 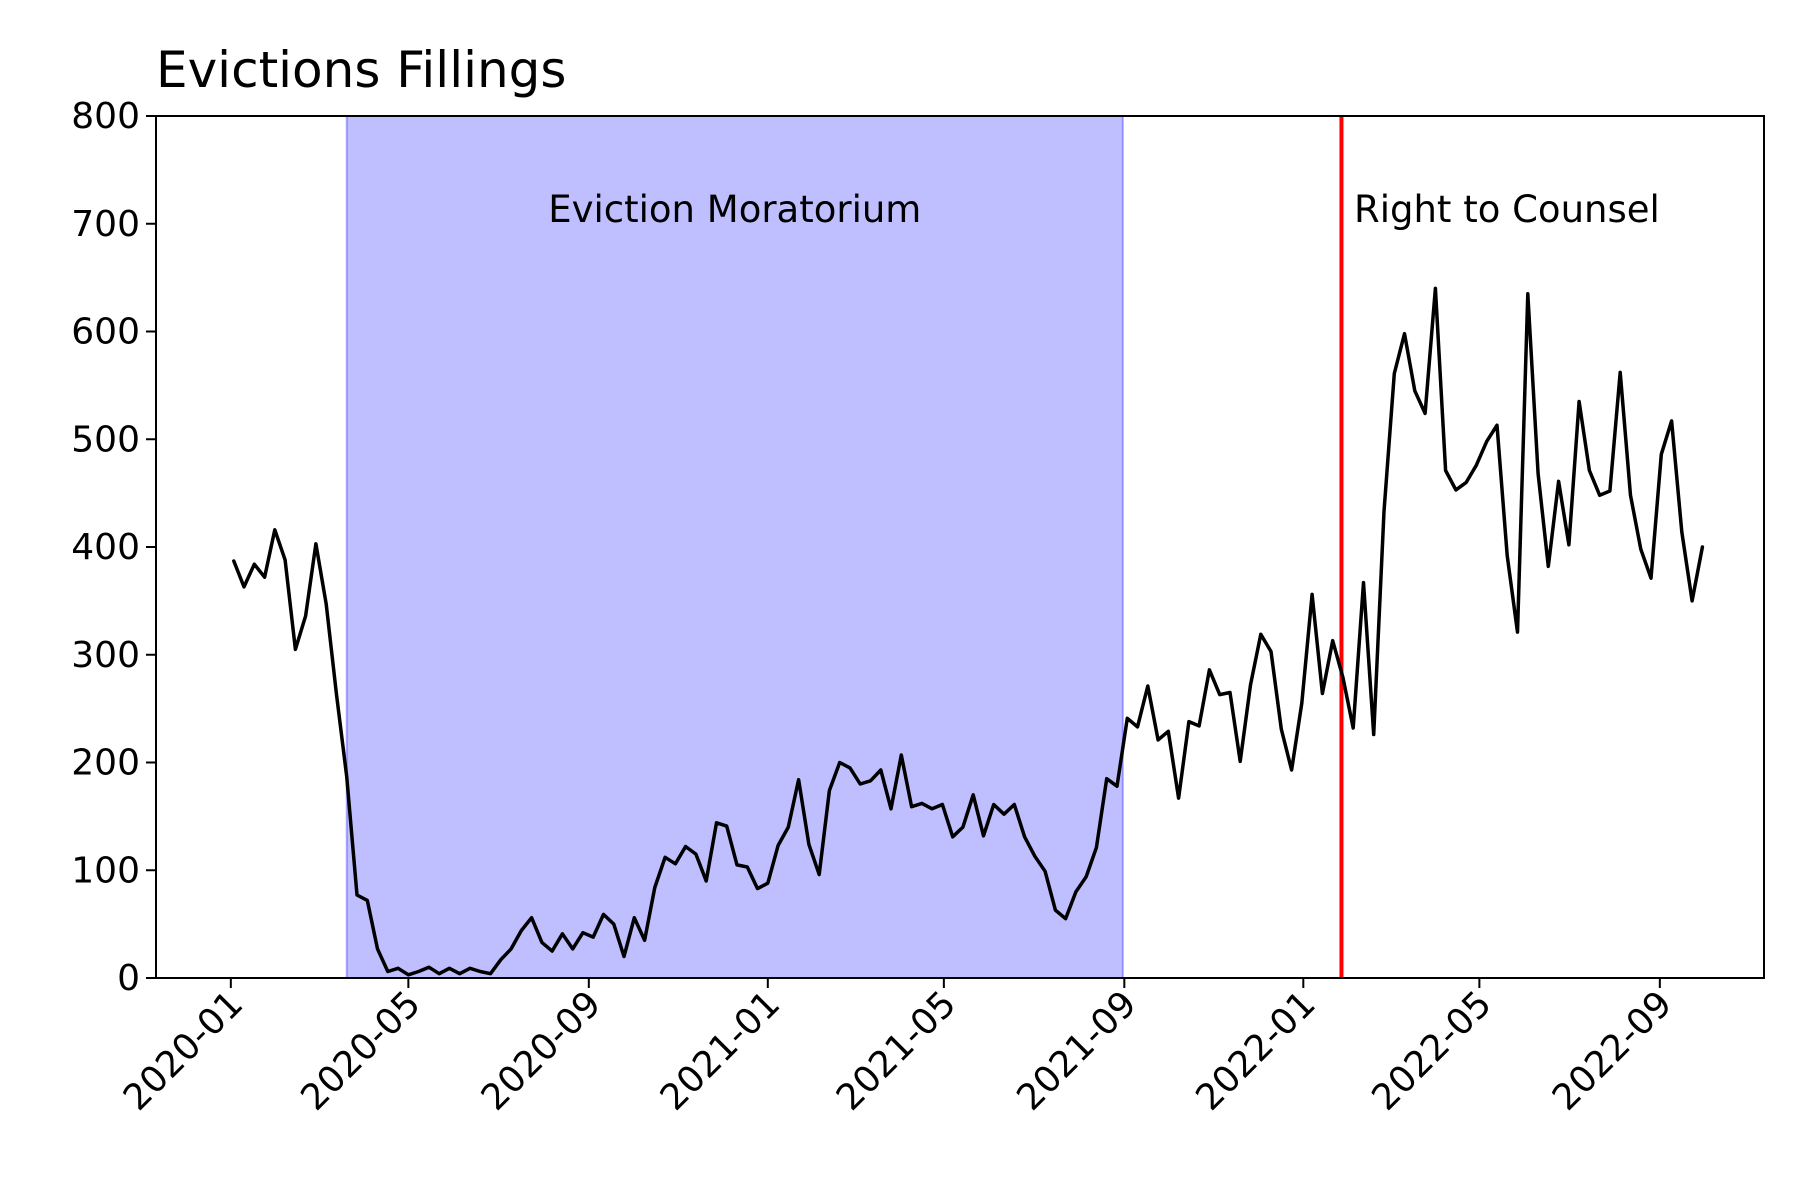 I want to click on y-tick-label: 200, so click(x=105, y=763).